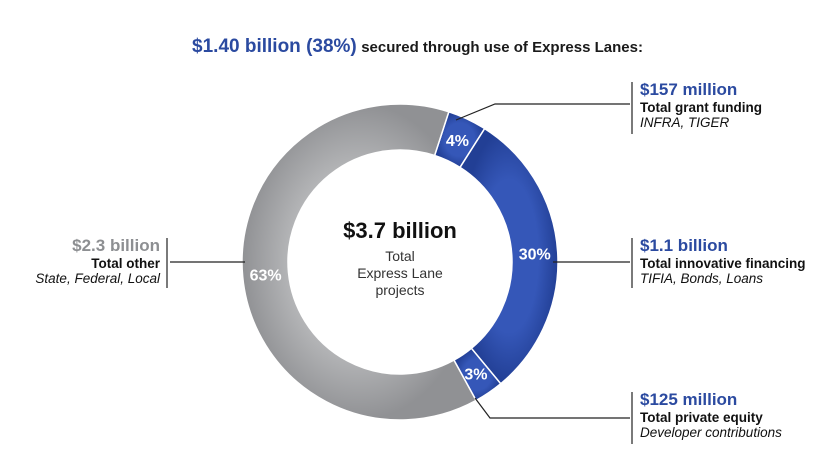 The image size is (835, 451). What do you see at coordinates (701, 417) in the screenshot?
I see `callout-private-desc: Total private equity` at bounding box center [701, 417].